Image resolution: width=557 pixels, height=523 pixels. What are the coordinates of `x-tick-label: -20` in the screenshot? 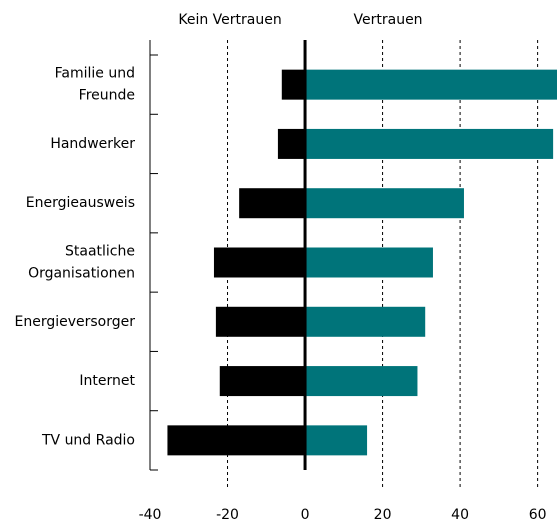 It's located at (227, 515).